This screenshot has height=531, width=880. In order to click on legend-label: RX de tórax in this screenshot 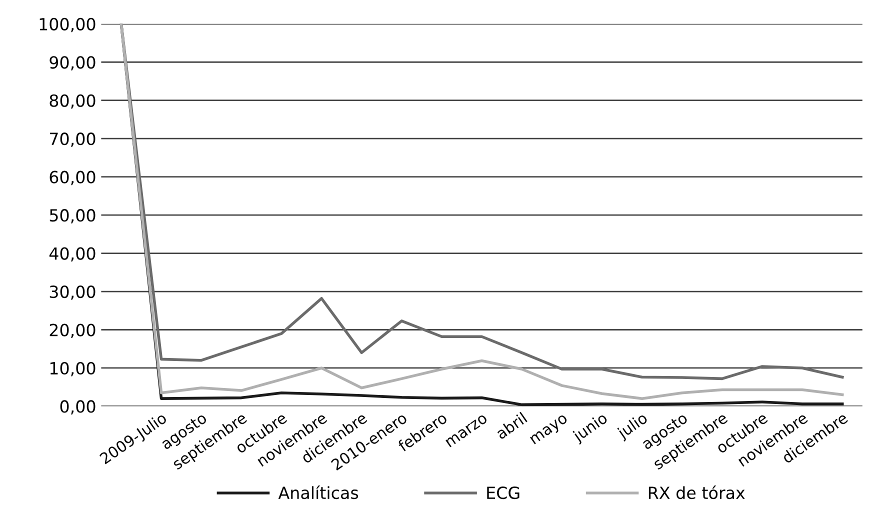, I will do `click(696, 493)`.